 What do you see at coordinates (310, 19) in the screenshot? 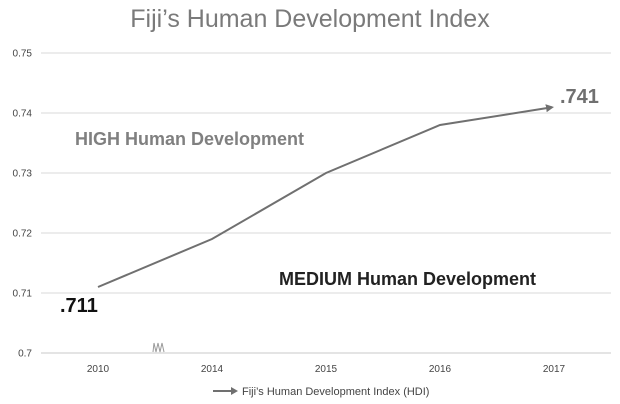
I see `chart-title: Fiji’s Human Development Index` at bounding box center [310, 19].